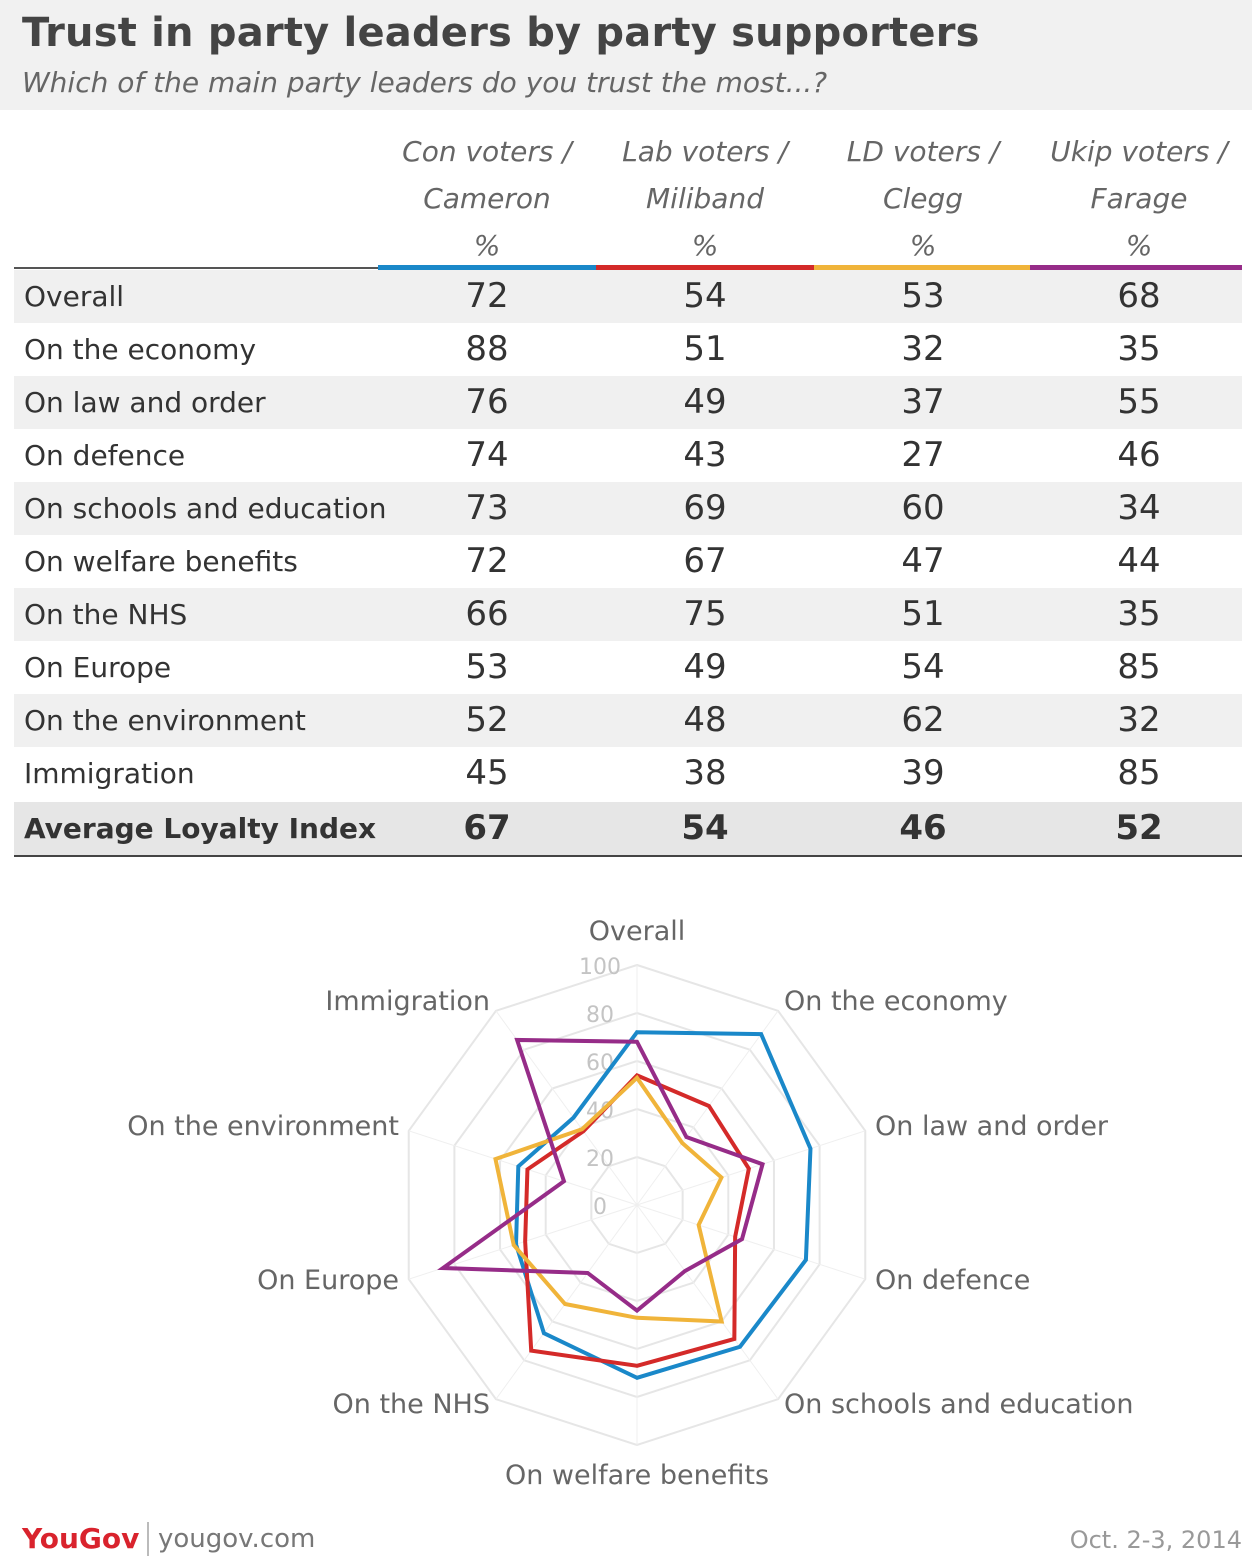 Image resolution: width=1252 pixels, height=1560 pixels. Describe the element at coordinates (705, 151) in the screenshot. I see `column-header-line: Lab voters /` at that location.